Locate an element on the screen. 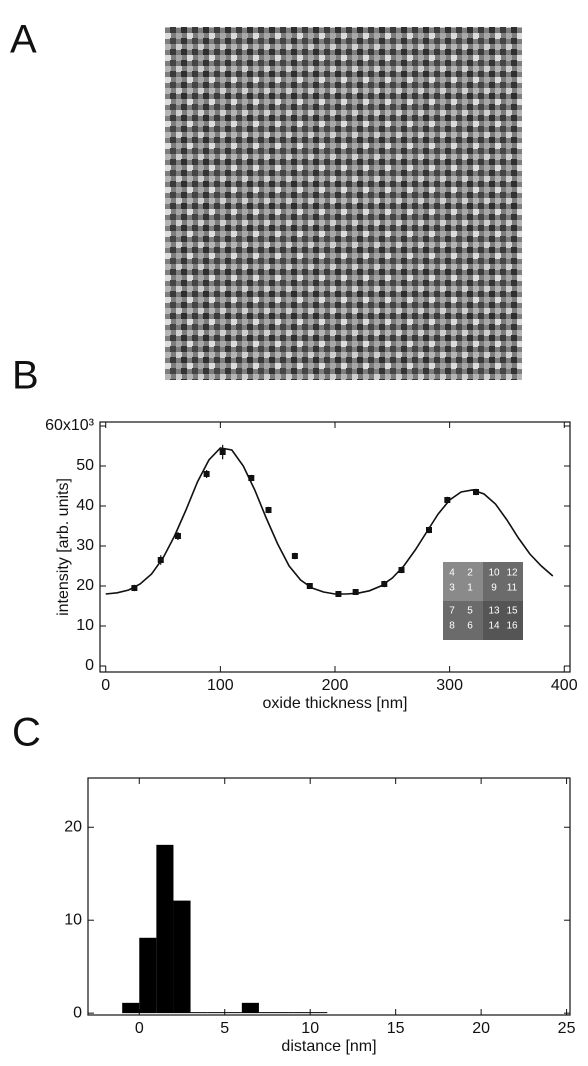  inset-label: 6 is located at coordinates (470, 626).